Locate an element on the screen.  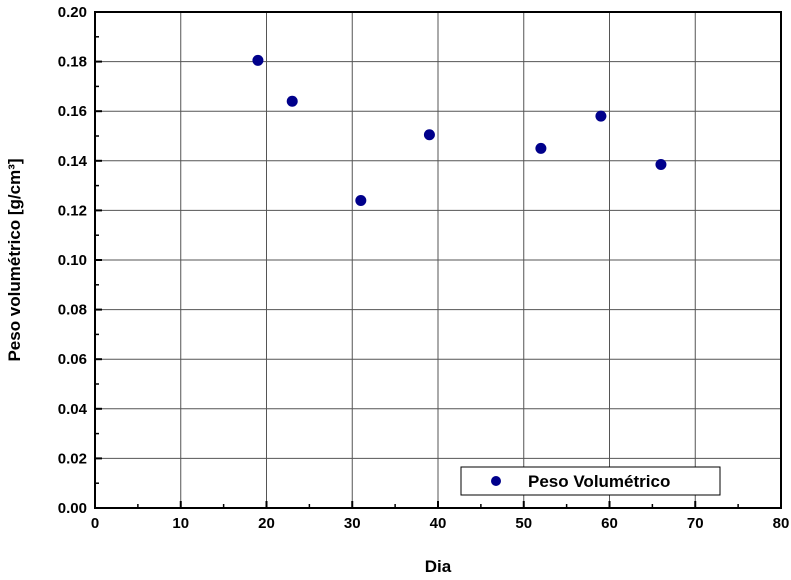
legend-box is located at coordinates (590, 481).